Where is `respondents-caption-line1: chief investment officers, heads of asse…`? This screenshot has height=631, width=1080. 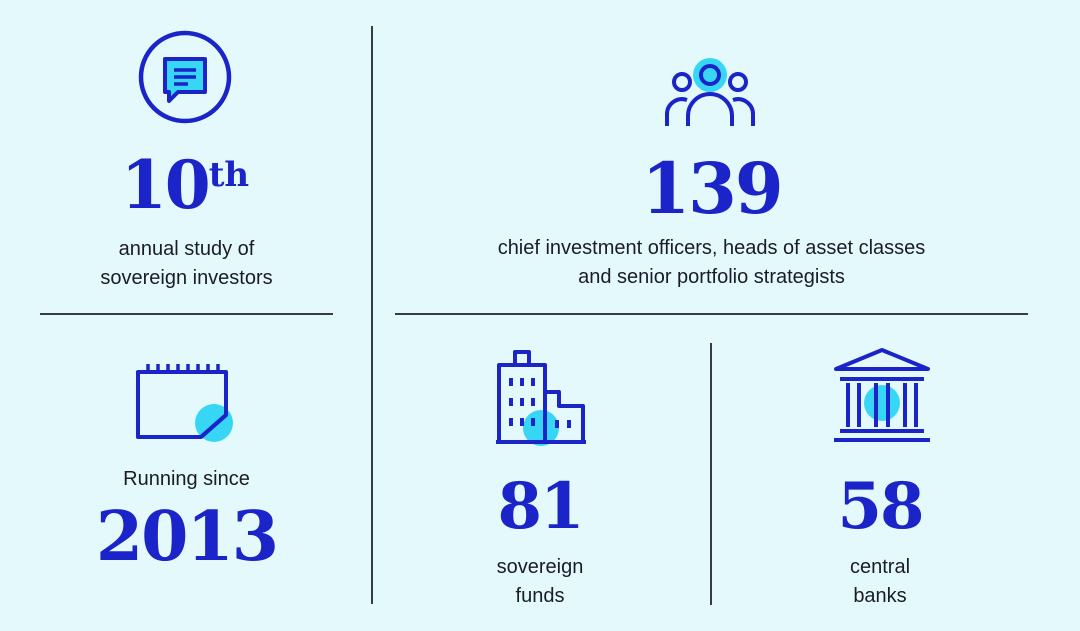 respondents-caption-line1: chief investment officers, heads of asse… is located at coordinates (711, 248).